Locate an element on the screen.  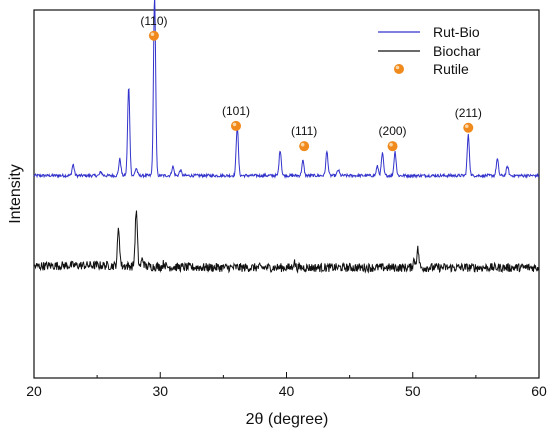
peak-label: (111) is located at coordinates (304, 131).